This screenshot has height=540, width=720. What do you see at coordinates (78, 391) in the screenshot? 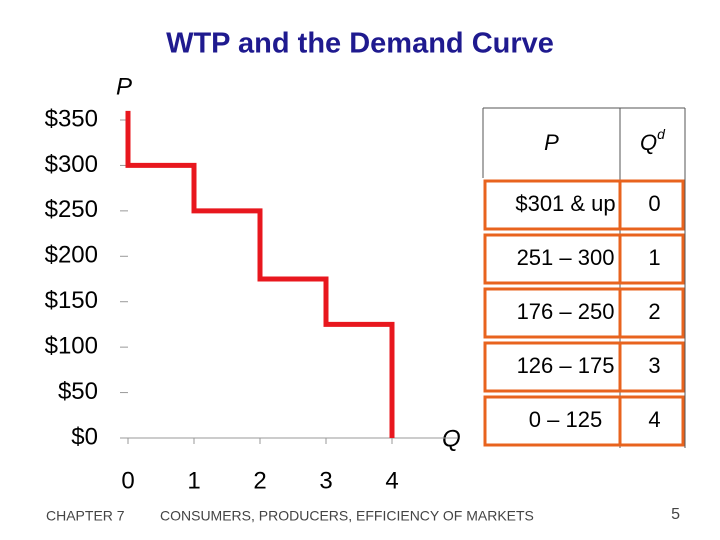
I see `y-tick-label: $50` at bounding box center [78, 391].